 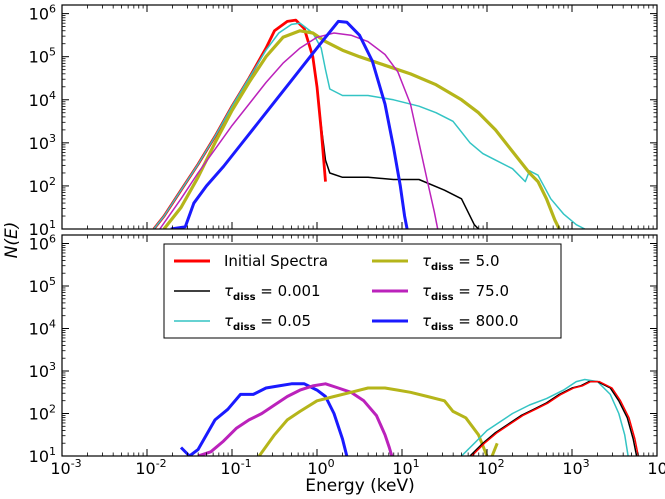 What do you see at coordinates (235, 467) in the screenshot?
I see `x-tick-label: 10⁻¹` at bounding box center [235, 467].